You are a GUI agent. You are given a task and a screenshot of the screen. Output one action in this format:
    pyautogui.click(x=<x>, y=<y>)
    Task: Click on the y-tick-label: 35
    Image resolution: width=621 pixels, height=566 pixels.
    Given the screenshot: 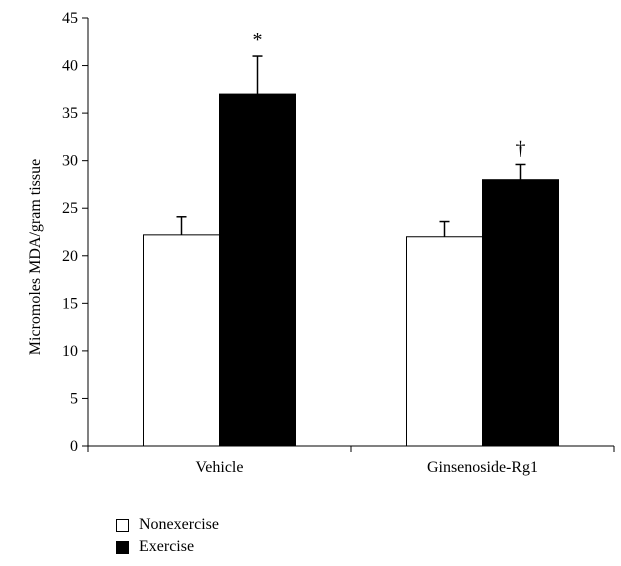 What is the action you would take?
    pyautogui.click(x=70, y=113)
    